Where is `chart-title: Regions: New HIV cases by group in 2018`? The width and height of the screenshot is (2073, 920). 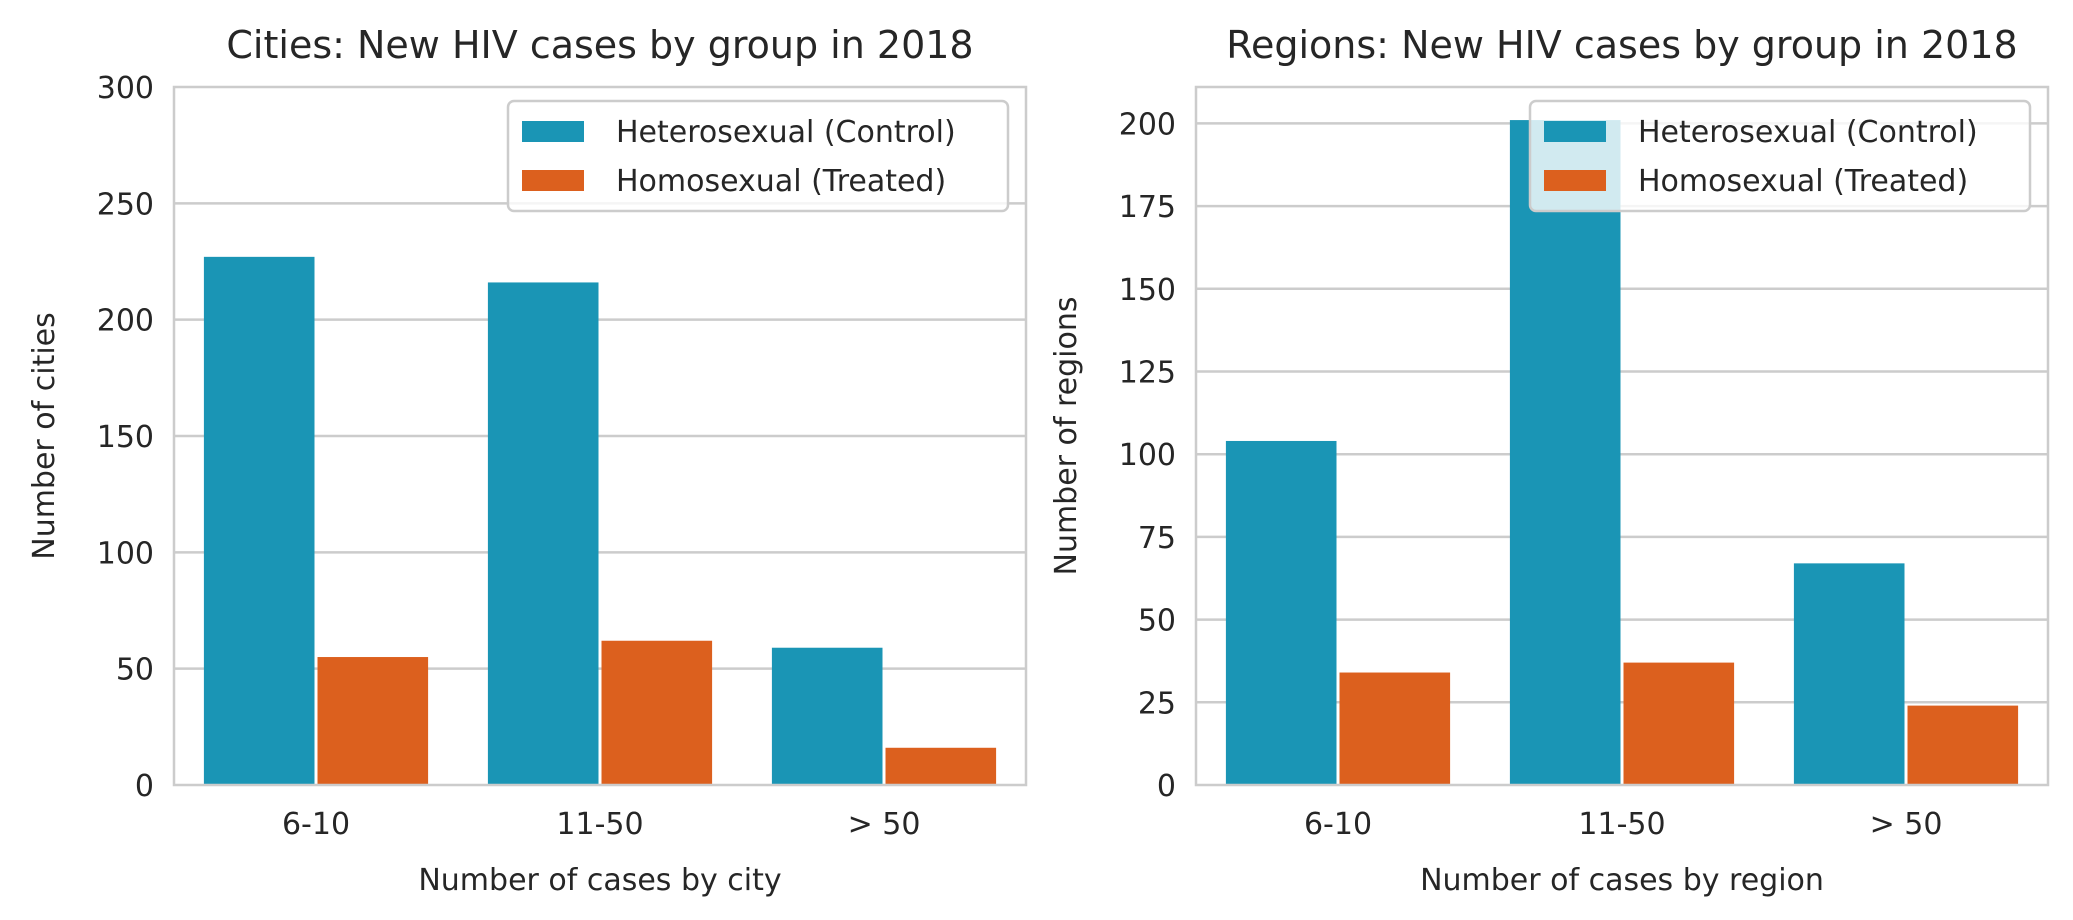
chart-title: Regions: New HIV cases by group in 2018 is located at coordinates (1621, 45).